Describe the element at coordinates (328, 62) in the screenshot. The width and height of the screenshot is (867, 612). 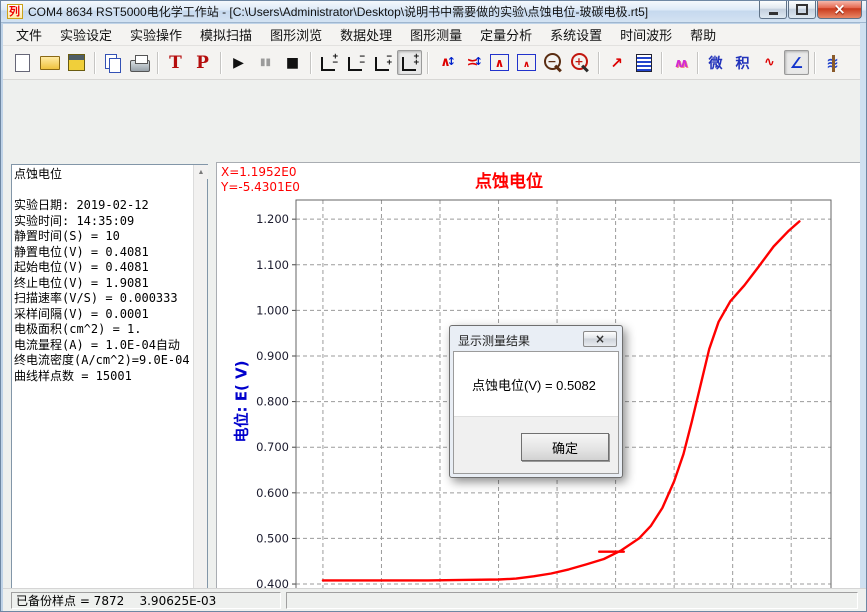
I see `axes-plus-minus-icon` at that location.